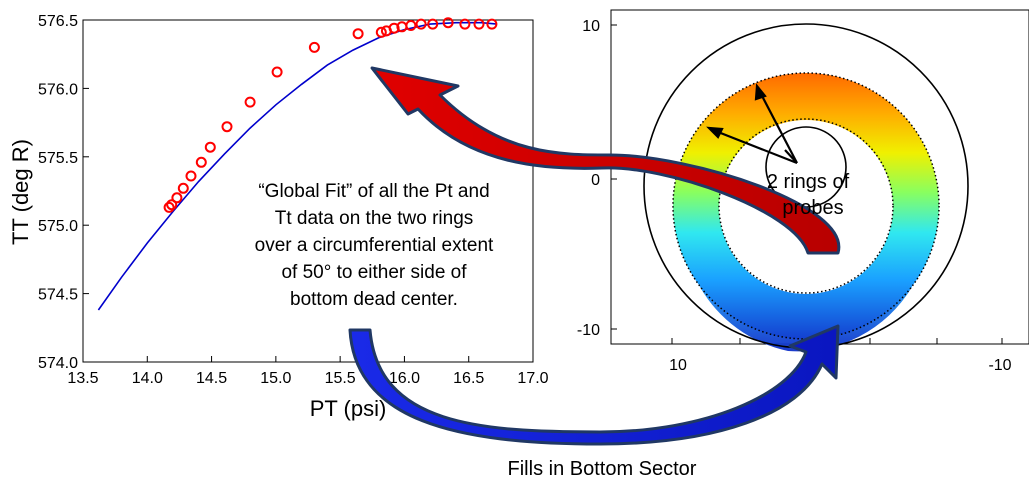  What do you see at coordinates (348, 408) in the screenshot?
I see `x-axis-label: PT (psi)` at bounding box center [348, 408].